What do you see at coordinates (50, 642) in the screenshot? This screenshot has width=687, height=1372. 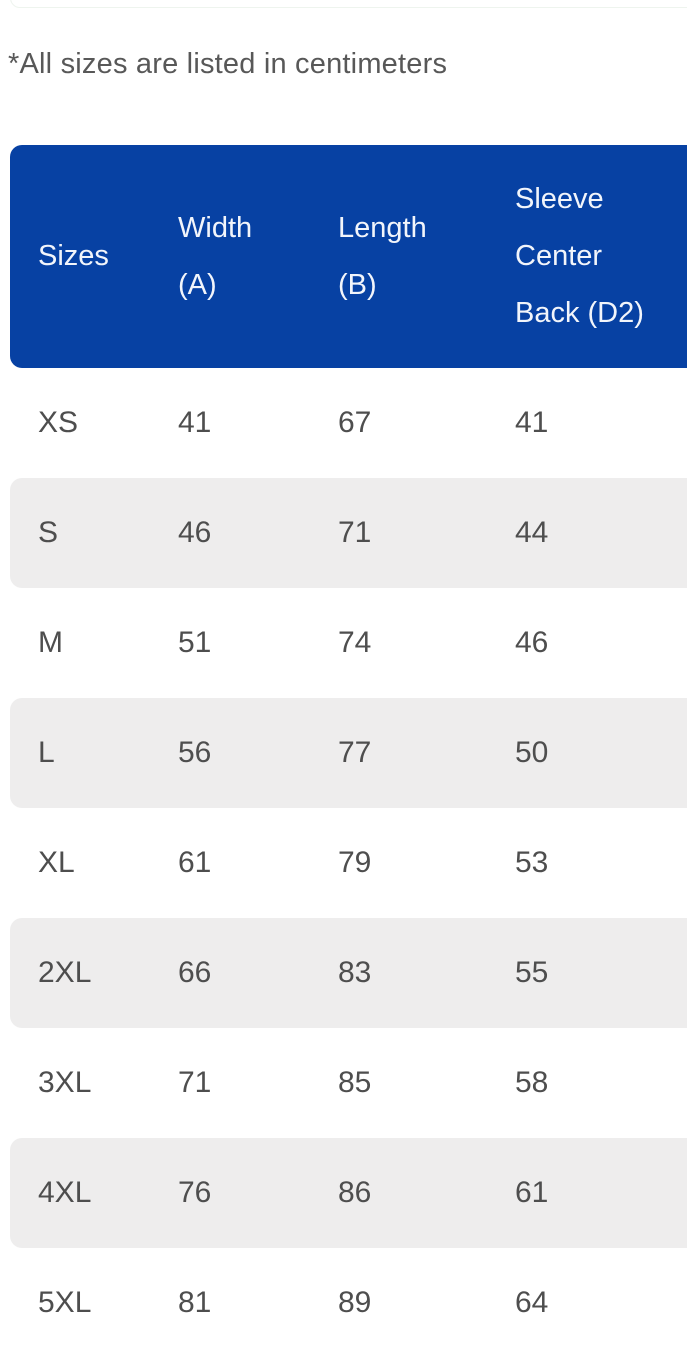 I see `size-cell: M` at bounding box center [50, 642].